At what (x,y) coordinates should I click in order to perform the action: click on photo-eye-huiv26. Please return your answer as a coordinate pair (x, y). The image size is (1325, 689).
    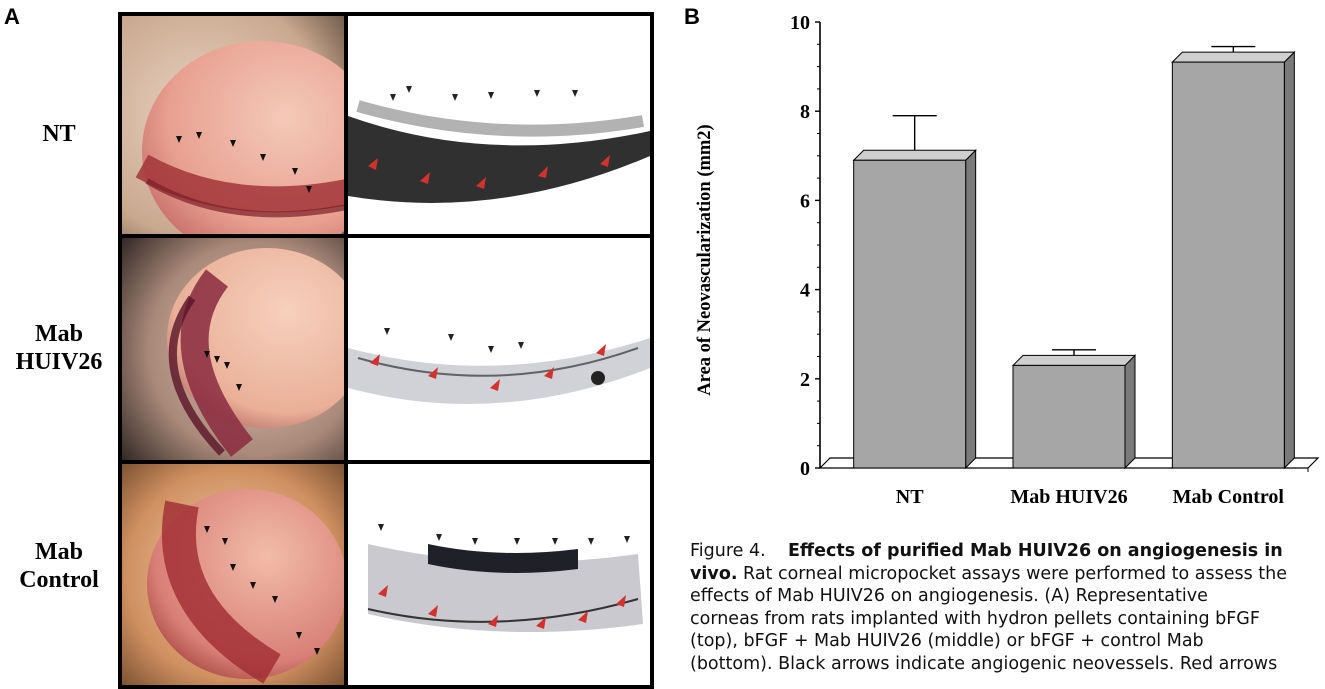
    Looking at the image, I should click on (233, 349).